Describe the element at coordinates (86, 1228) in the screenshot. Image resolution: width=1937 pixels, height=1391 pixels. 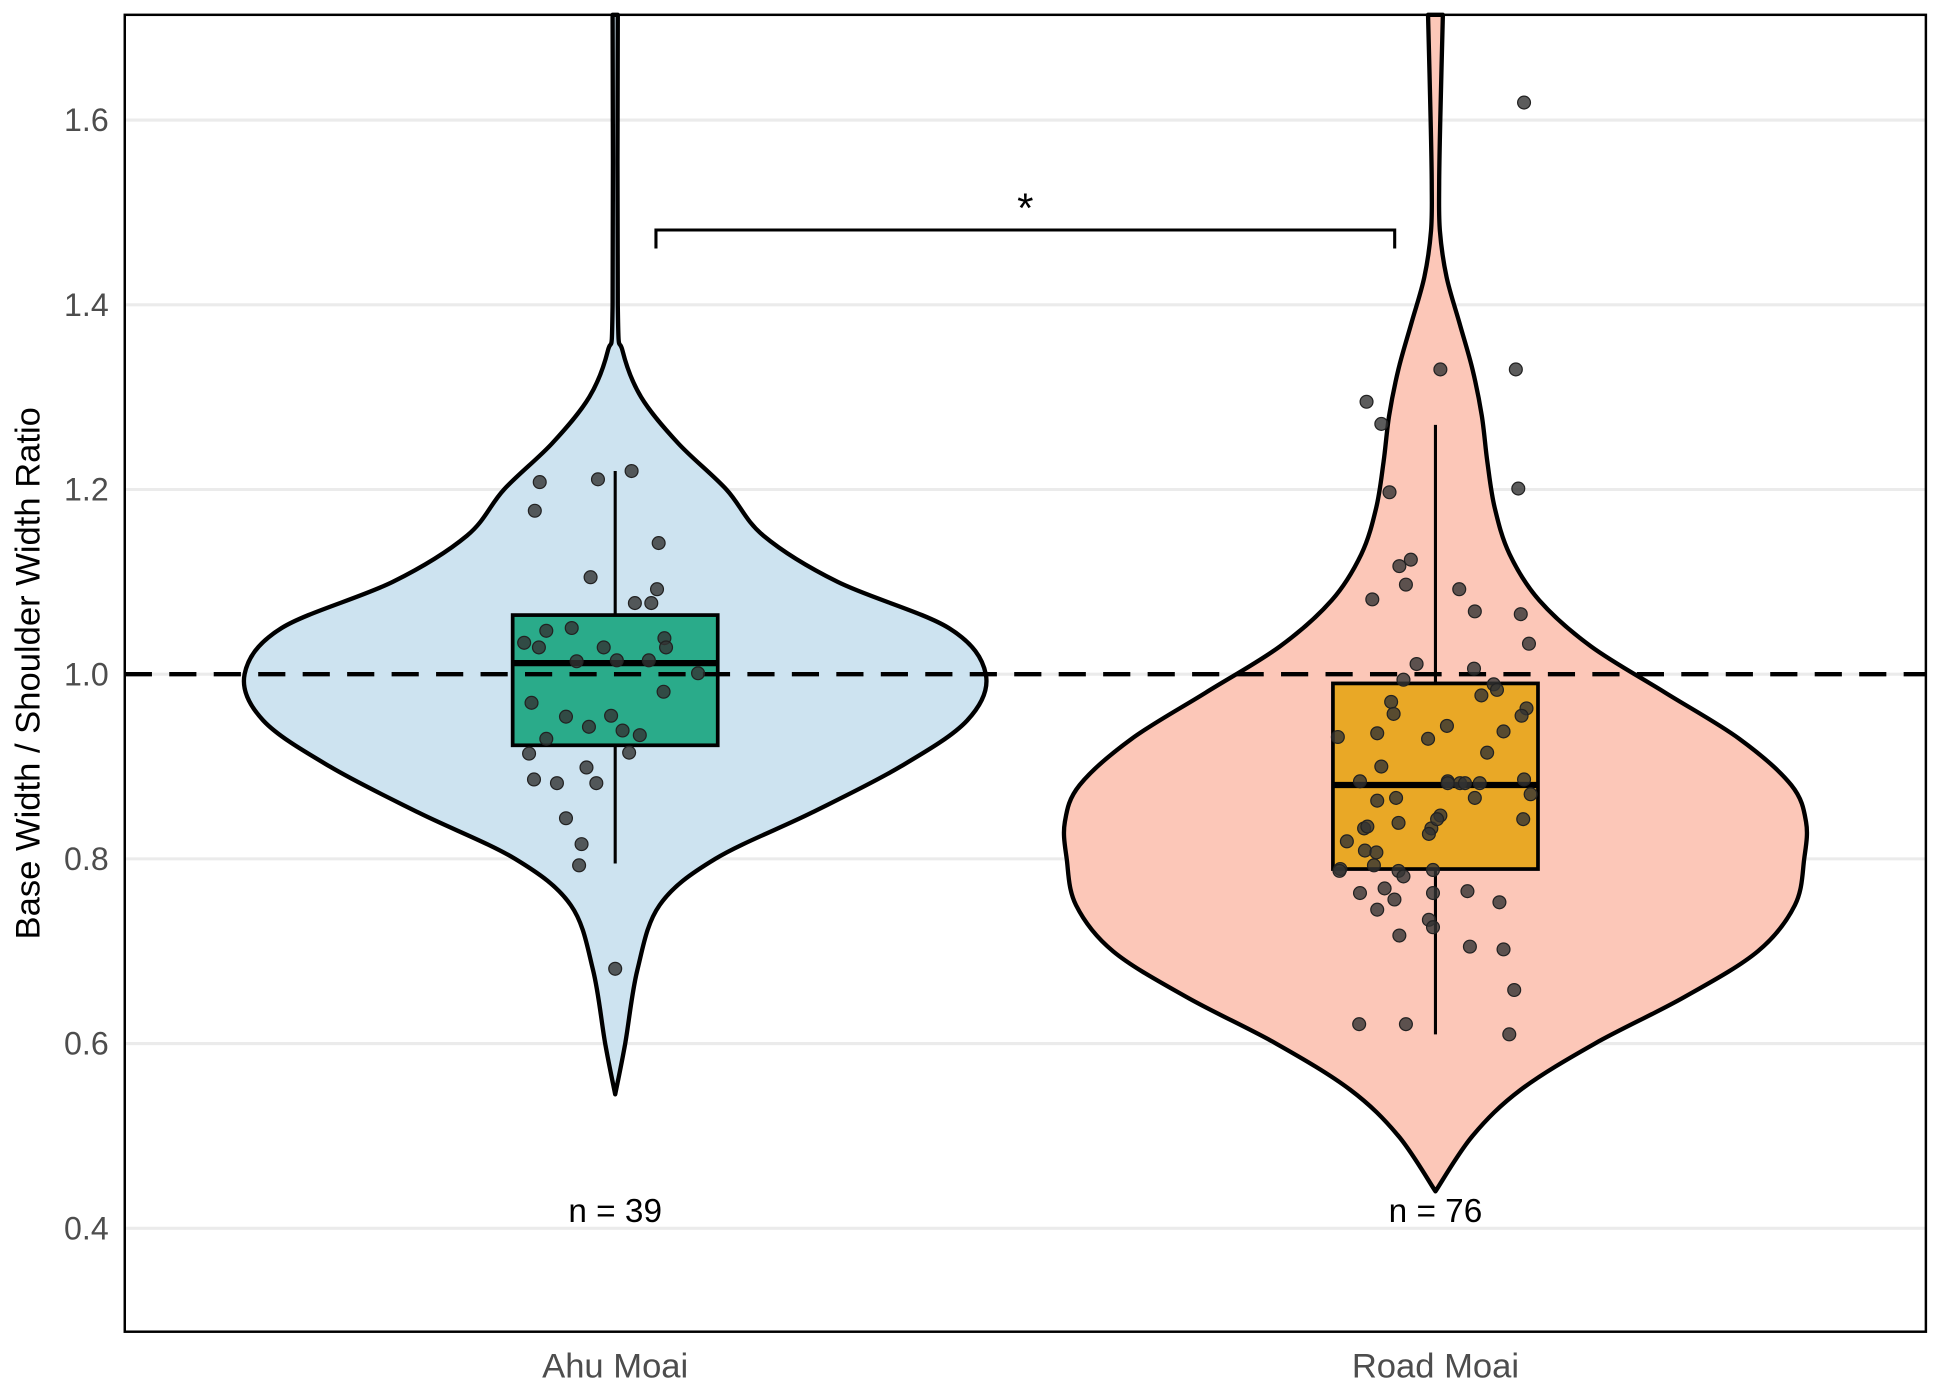
I see `y-tick-label: 0.4` at that location.